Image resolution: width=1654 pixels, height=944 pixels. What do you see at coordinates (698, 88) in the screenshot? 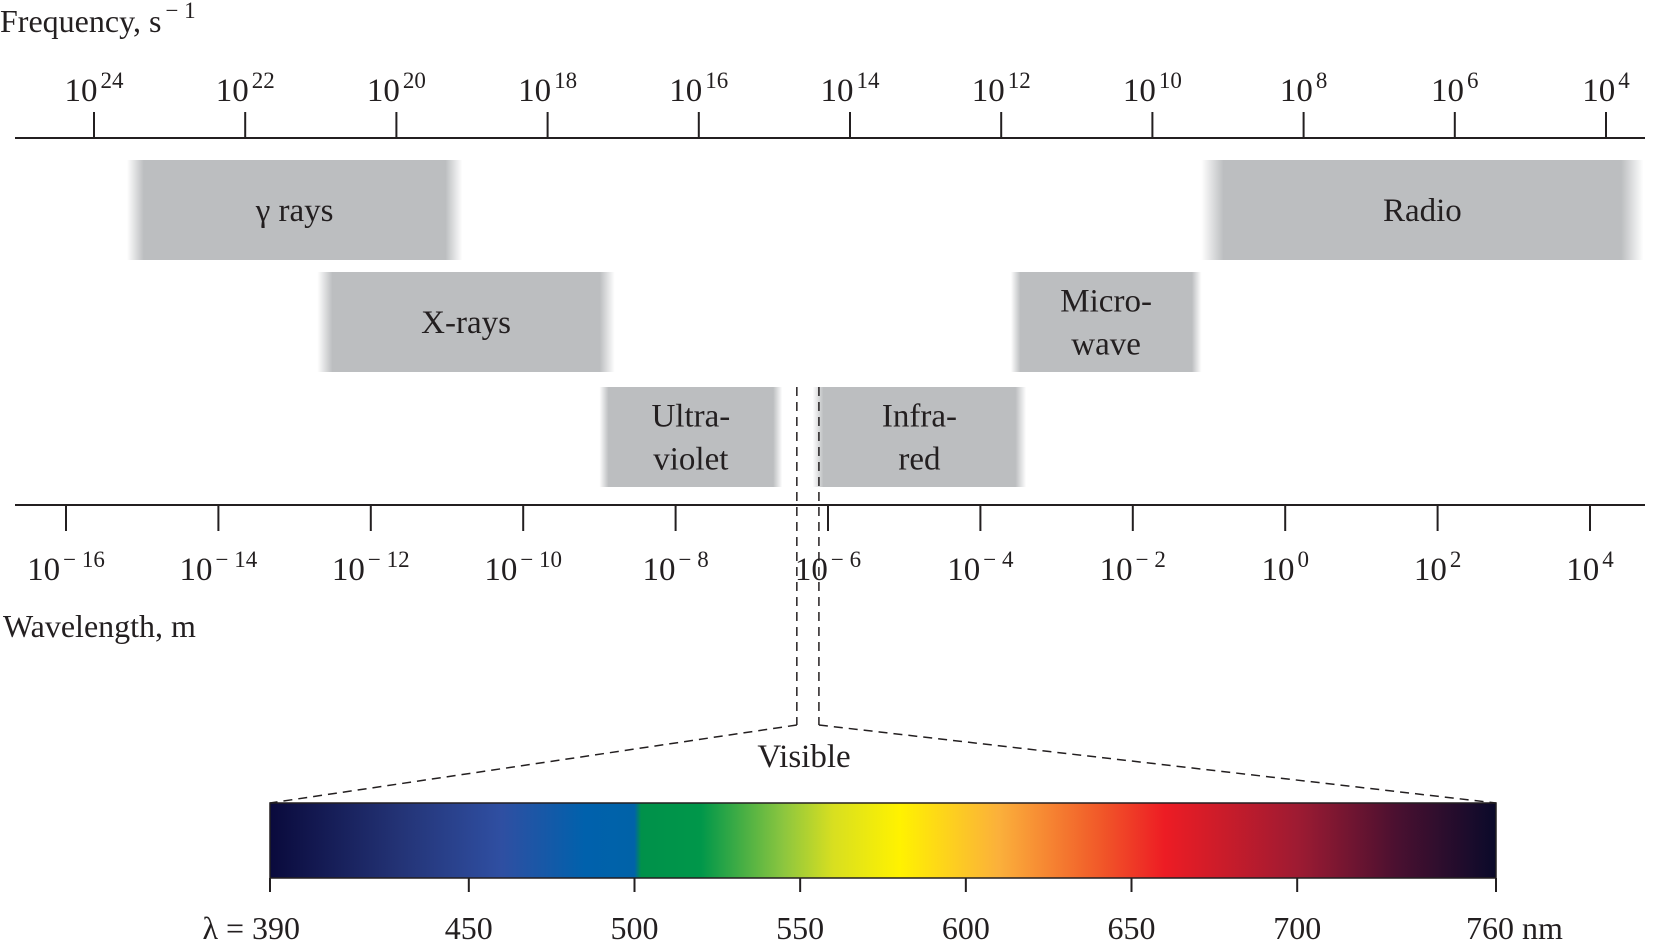
I see `frequency-tick-label: 10 16` at bounding box center [698, 88].